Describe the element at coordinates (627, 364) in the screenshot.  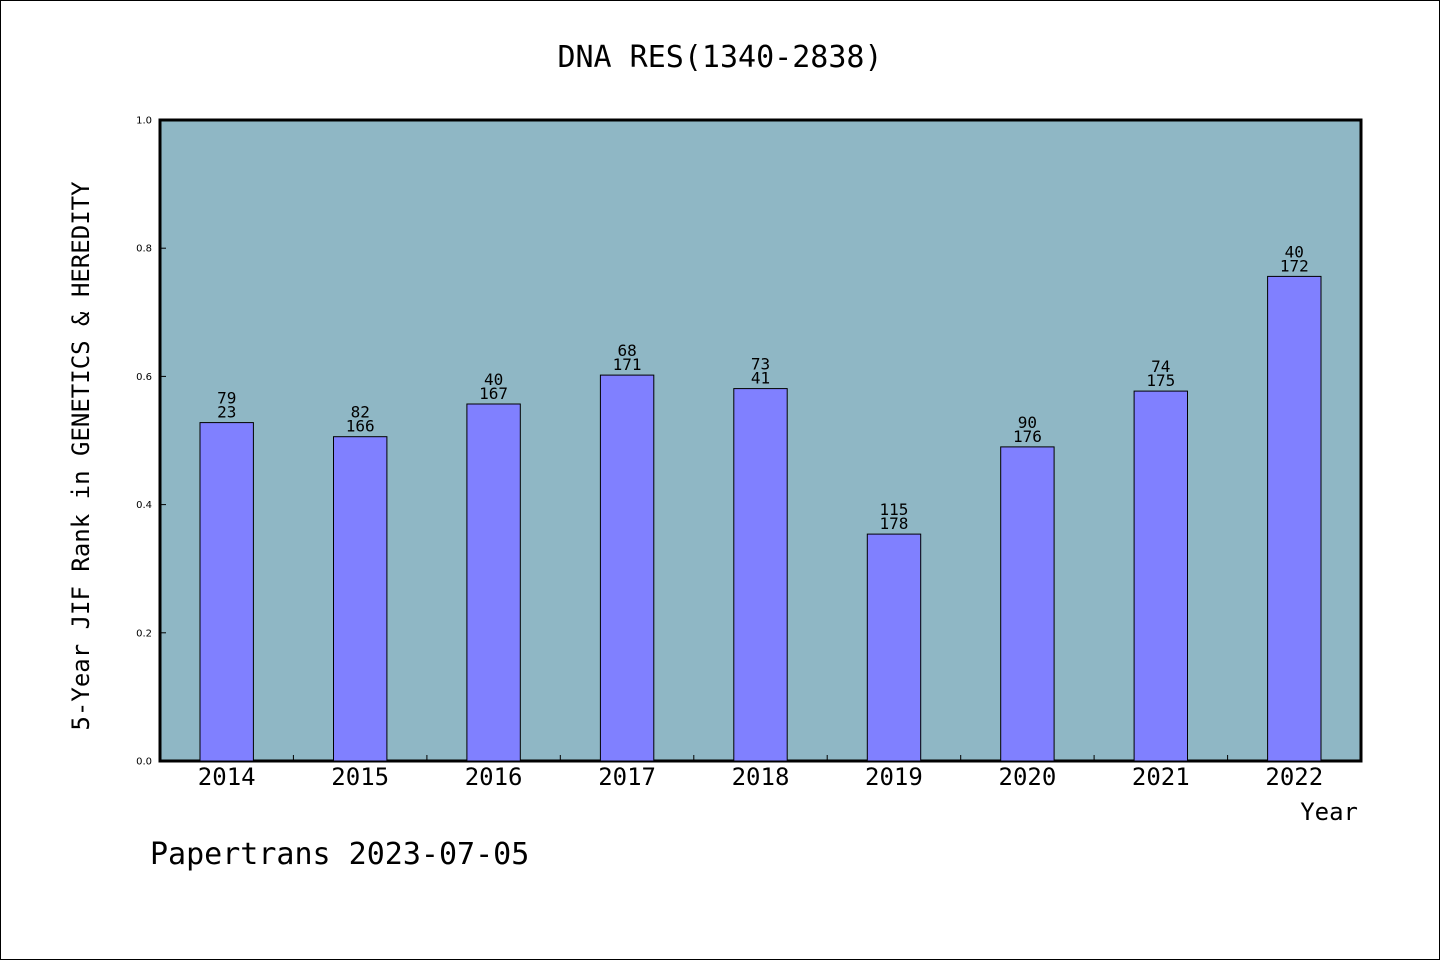
I see `bar-label-total-2017: 171` at that location.